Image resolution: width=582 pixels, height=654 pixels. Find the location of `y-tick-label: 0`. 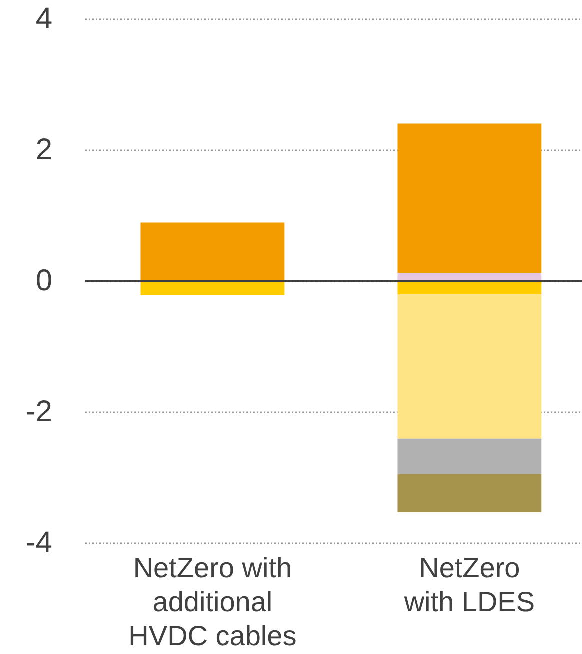

y-tick-label: 0 is located at coordinates (44, 281).